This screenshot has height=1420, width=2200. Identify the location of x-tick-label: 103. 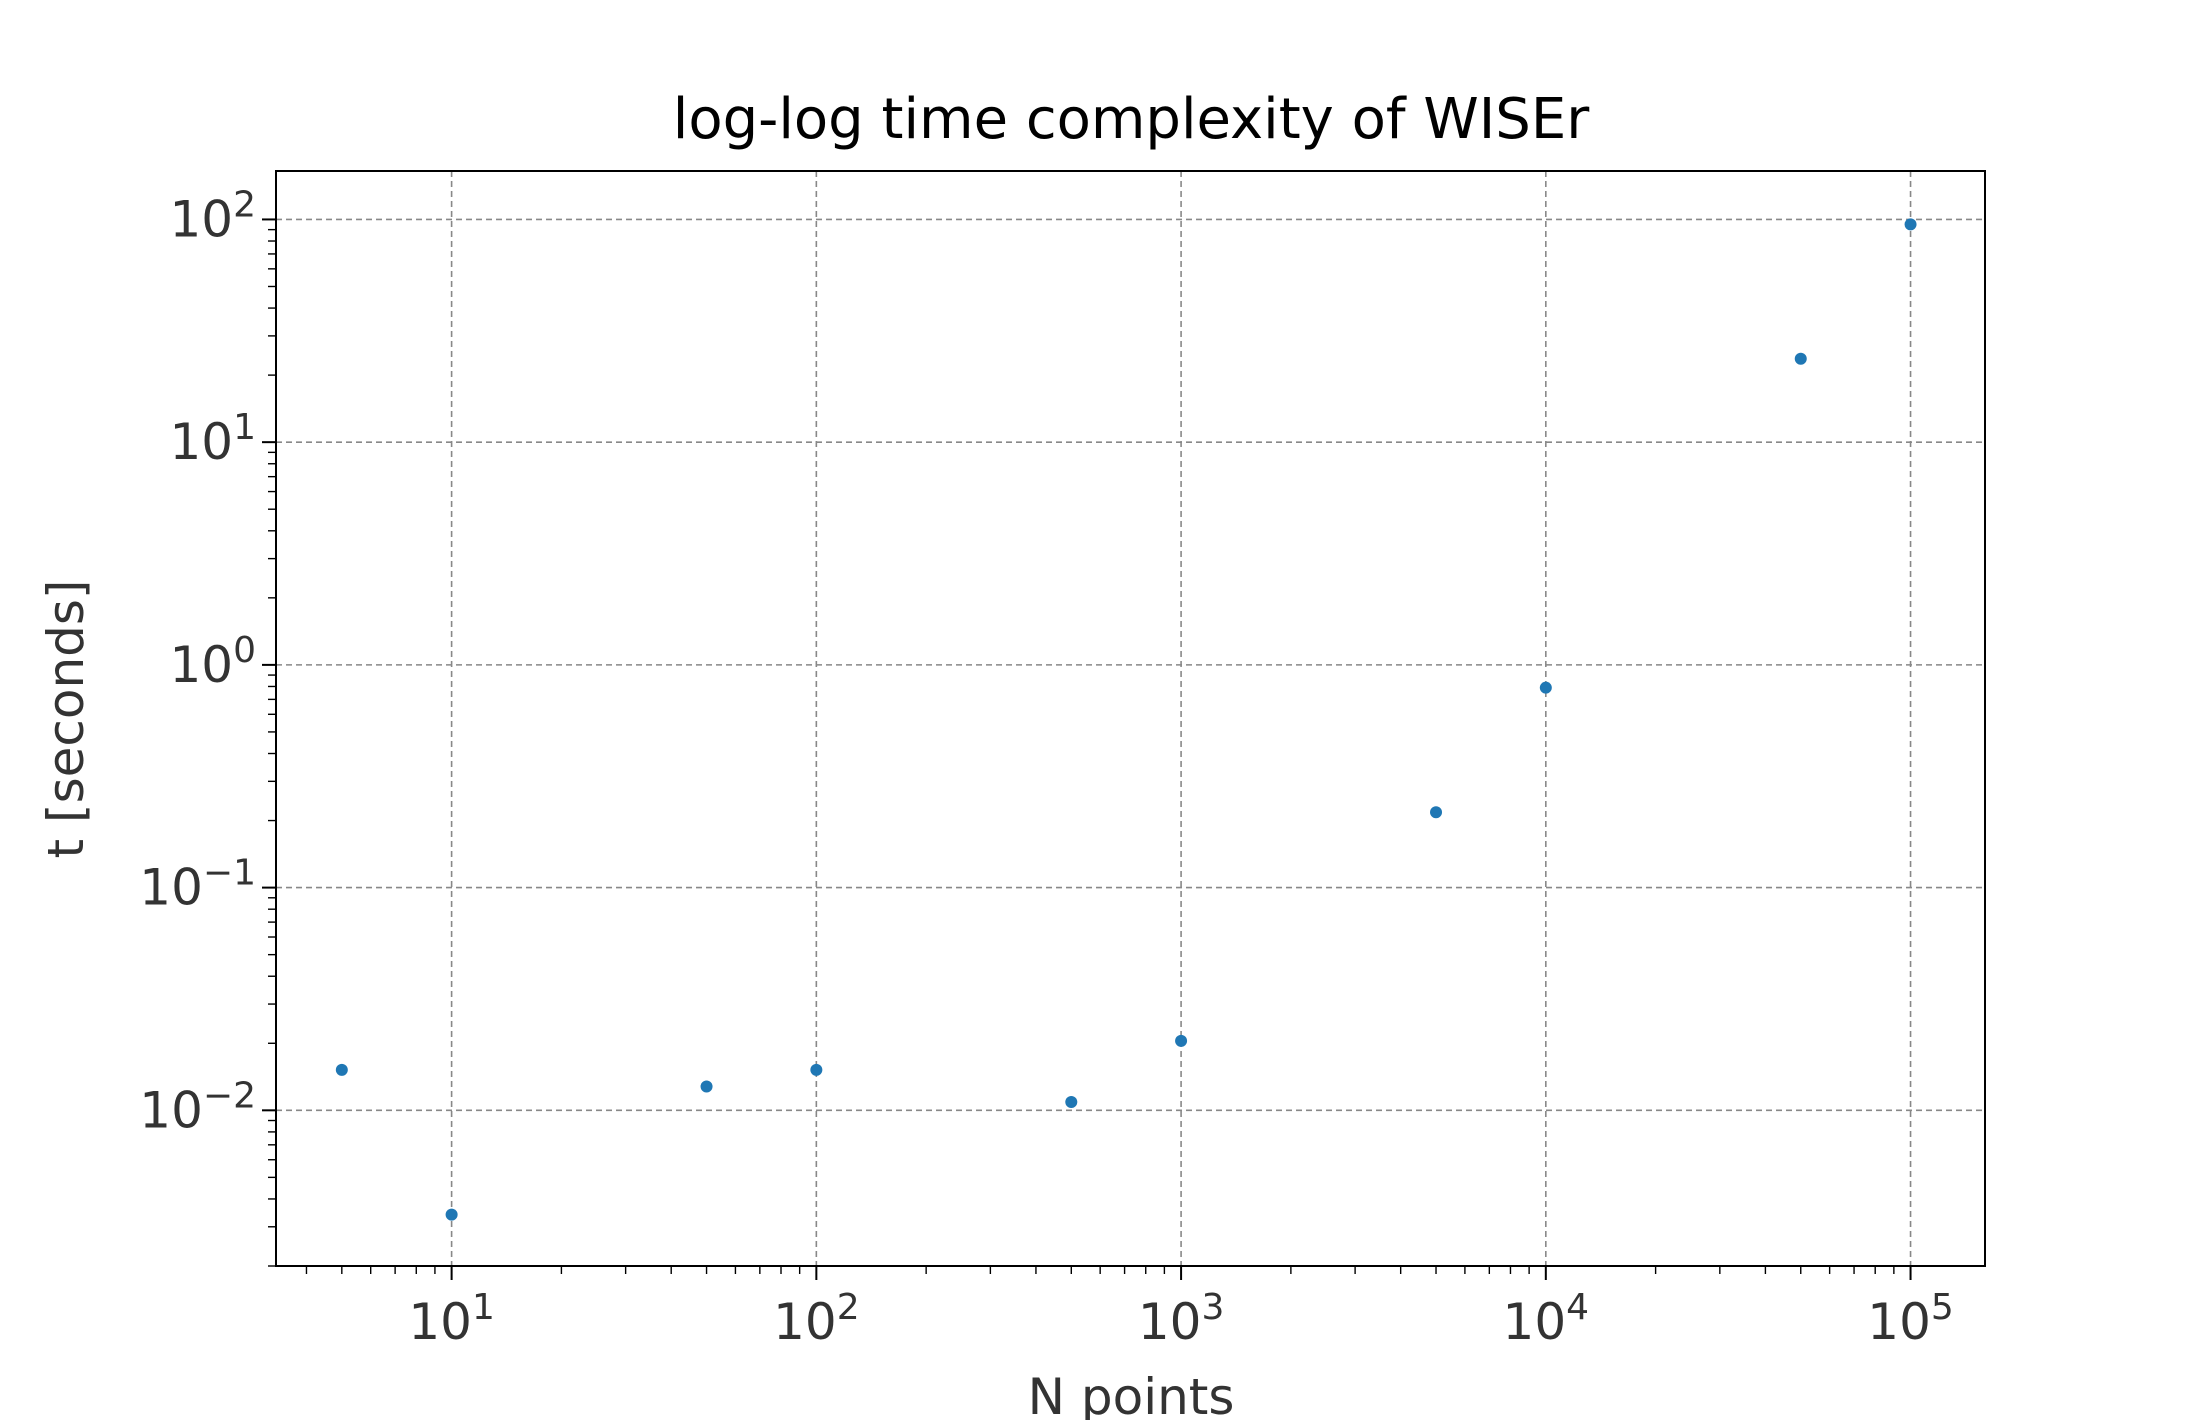
(1181, 1319).